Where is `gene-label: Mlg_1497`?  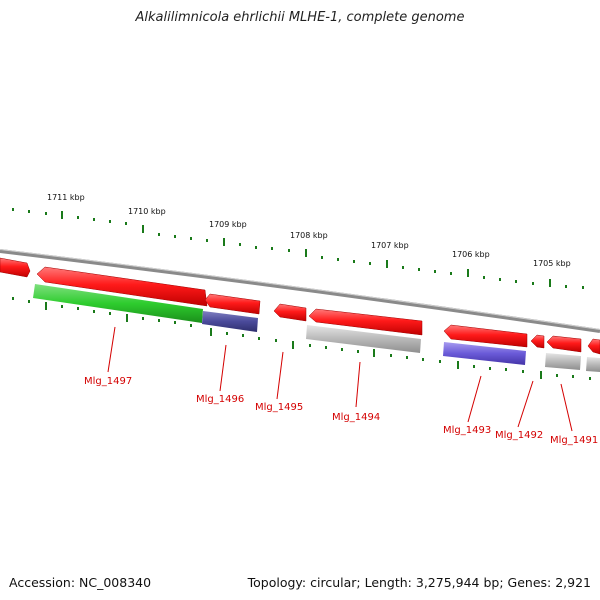 gene-label: Mlg_1497 is located at coordinates (108, 381).